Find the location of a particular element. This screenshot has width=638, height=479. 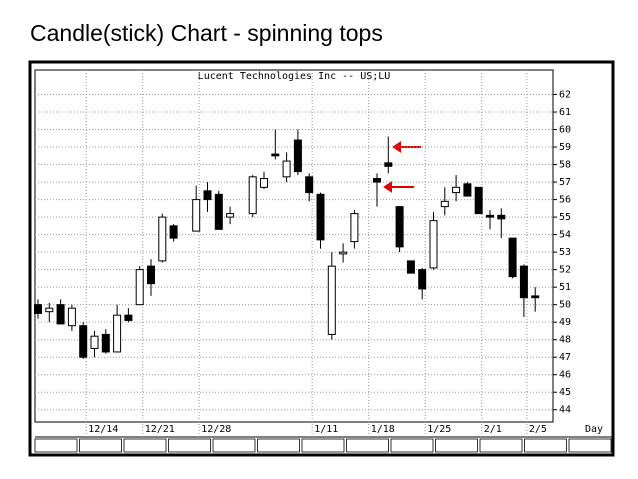

y-tick-label: 52 is located at coordinates (565, 270).